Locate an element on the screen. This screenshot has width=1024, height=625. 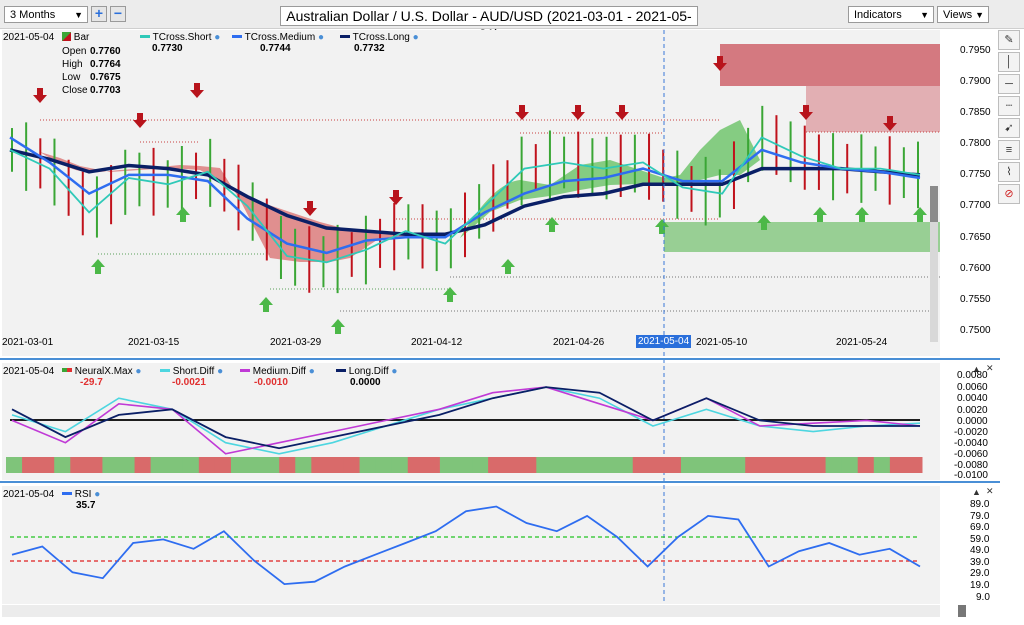
y-tick: 0.7900 is located at coordinates (975, 81).